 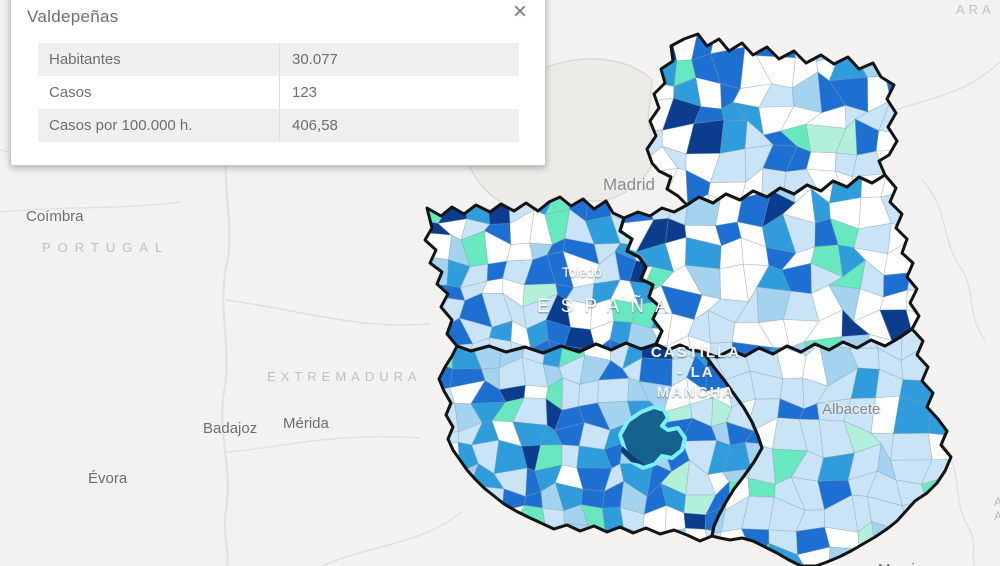 What do you see at coordinates (121, 125) in the screenshot?
I see `row-label: Casos por 100.000 h.` at bounding box center [121, 125].